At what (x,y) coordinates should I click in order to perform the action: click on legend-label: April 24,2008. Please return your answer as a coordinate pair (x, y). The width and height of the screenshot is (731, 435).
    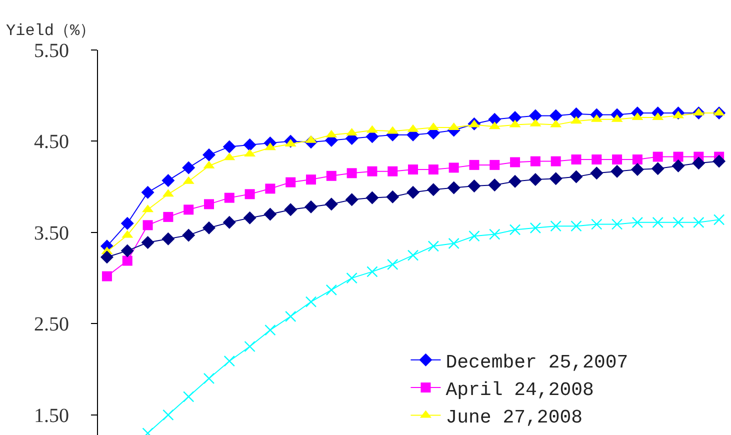
    Looking at the image, I should click on (520, 389).